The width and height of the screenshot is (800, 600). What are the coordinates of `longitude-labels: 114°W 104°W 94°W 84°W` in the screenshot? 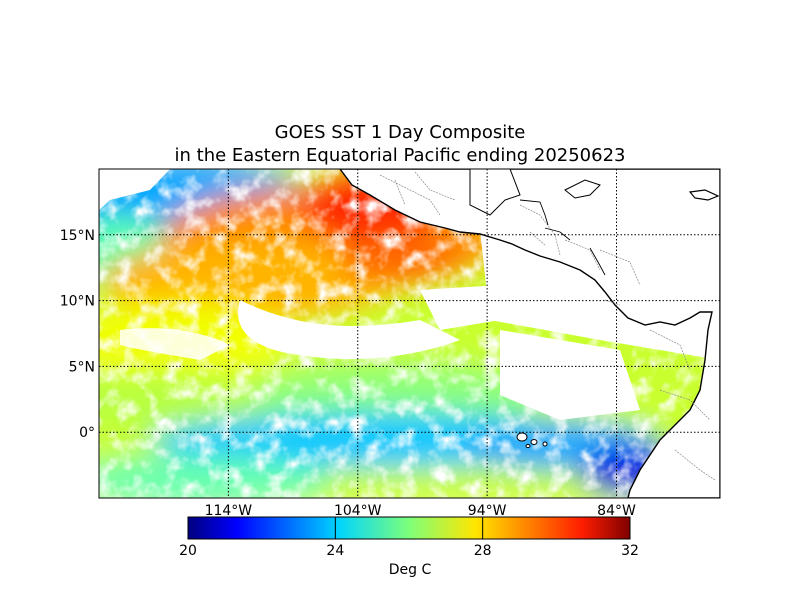 It's located at (420, 511).